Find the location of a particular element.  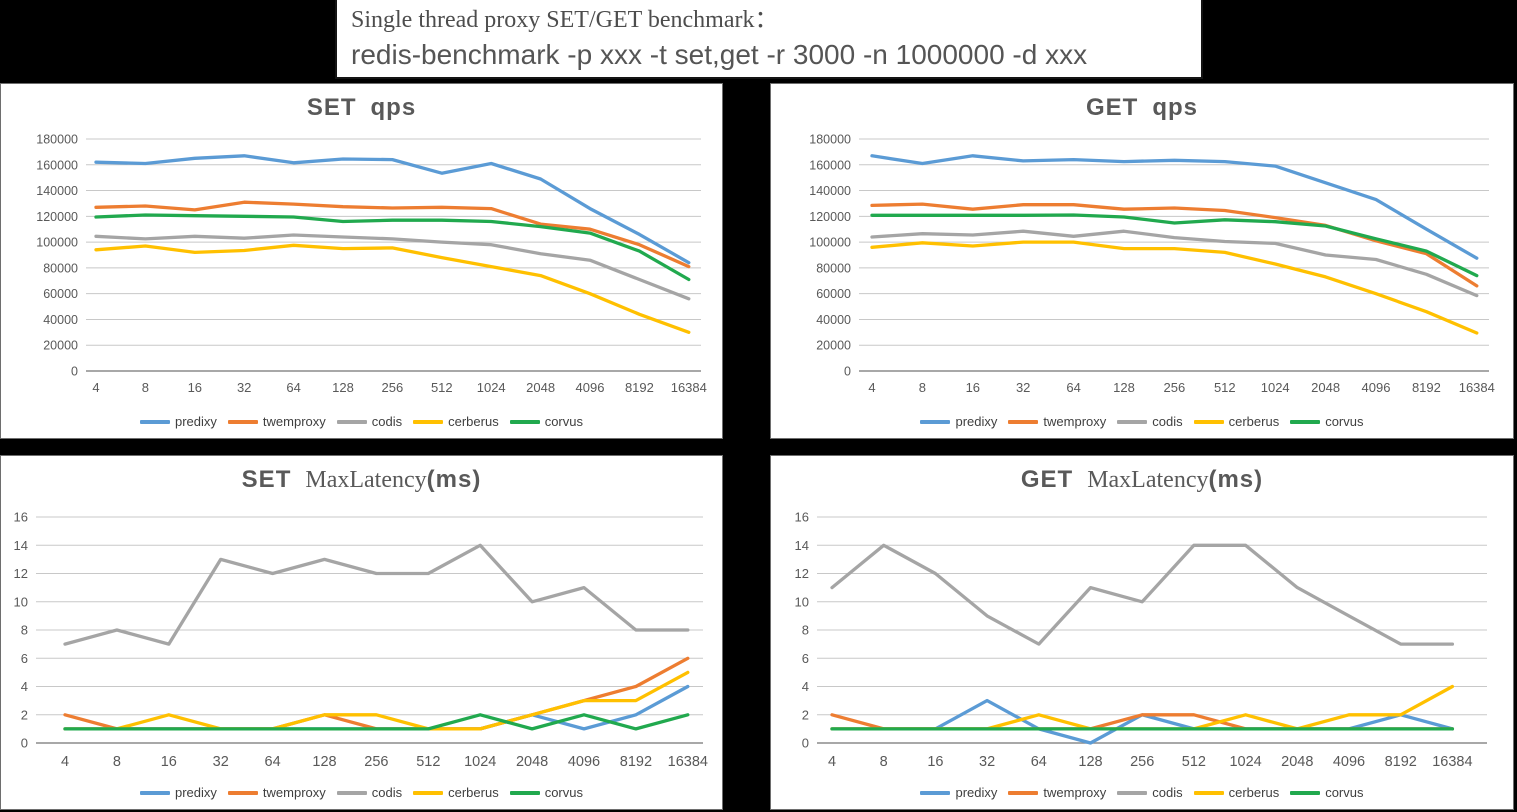

y-tick-label: 0 is located at coordinates (24, 743).